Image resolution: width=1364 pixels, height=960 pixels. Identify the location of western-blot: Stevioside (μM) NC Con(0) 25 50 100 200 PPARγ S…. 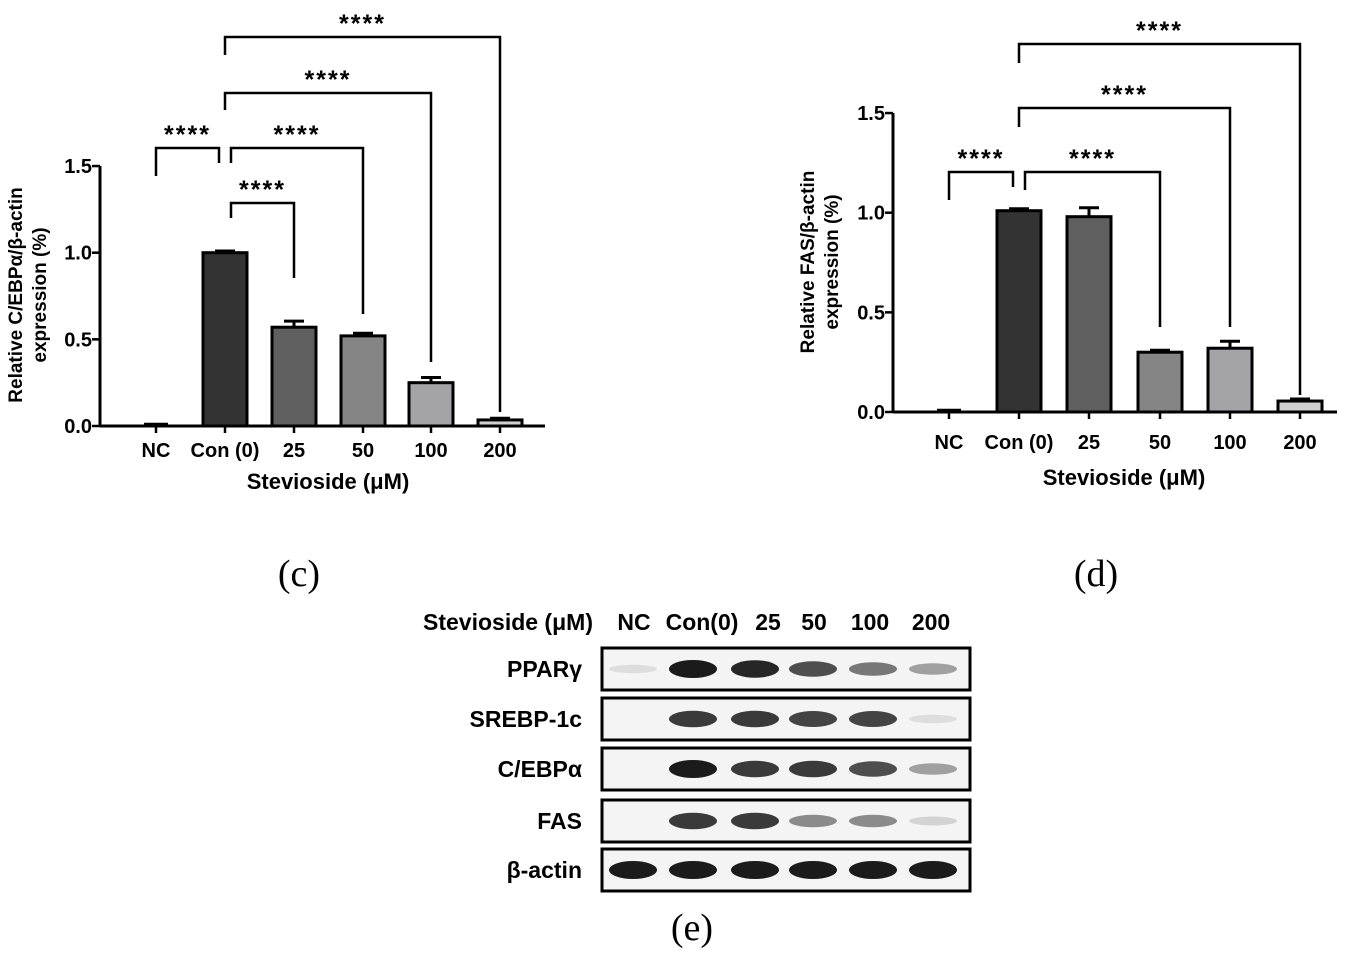
(697, 751).